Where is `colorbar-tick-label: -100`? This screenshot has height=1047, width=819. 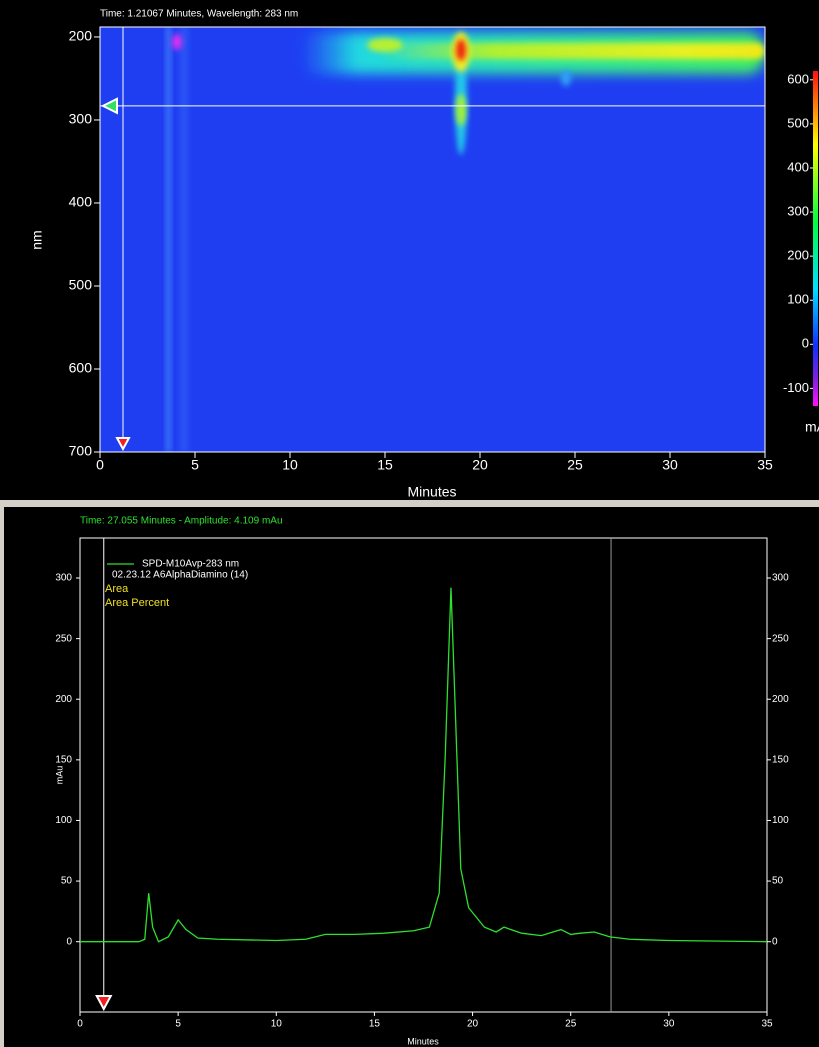
colorbar-tick-label: -100 is located at coordinates (796, 387).